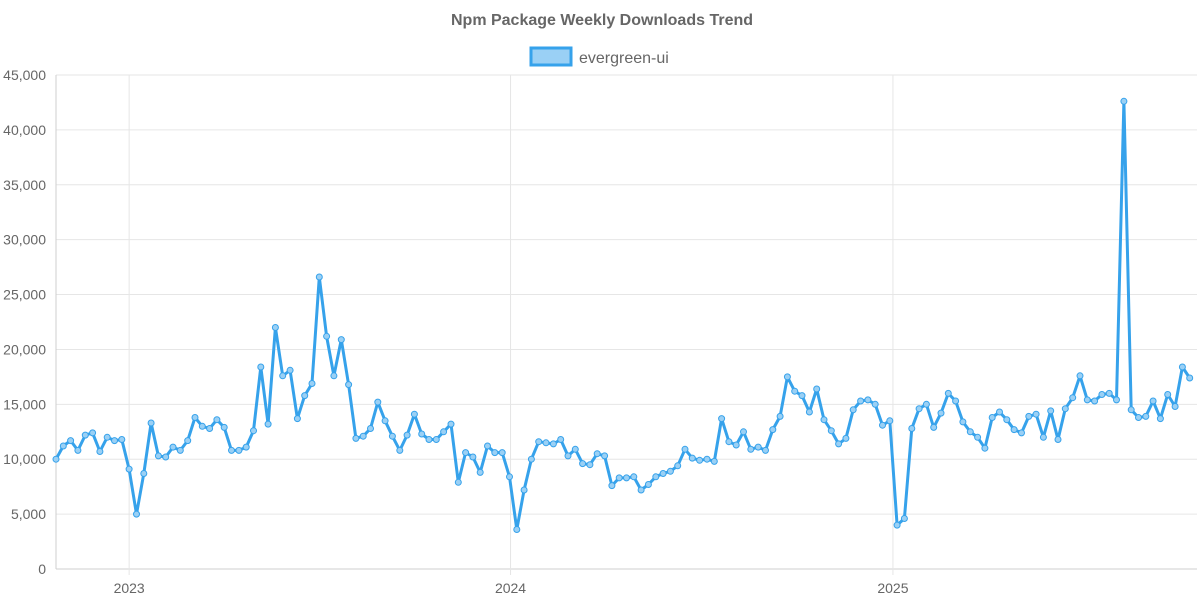  I want to click on y-tick-label: 20,000, so click(24, 349).